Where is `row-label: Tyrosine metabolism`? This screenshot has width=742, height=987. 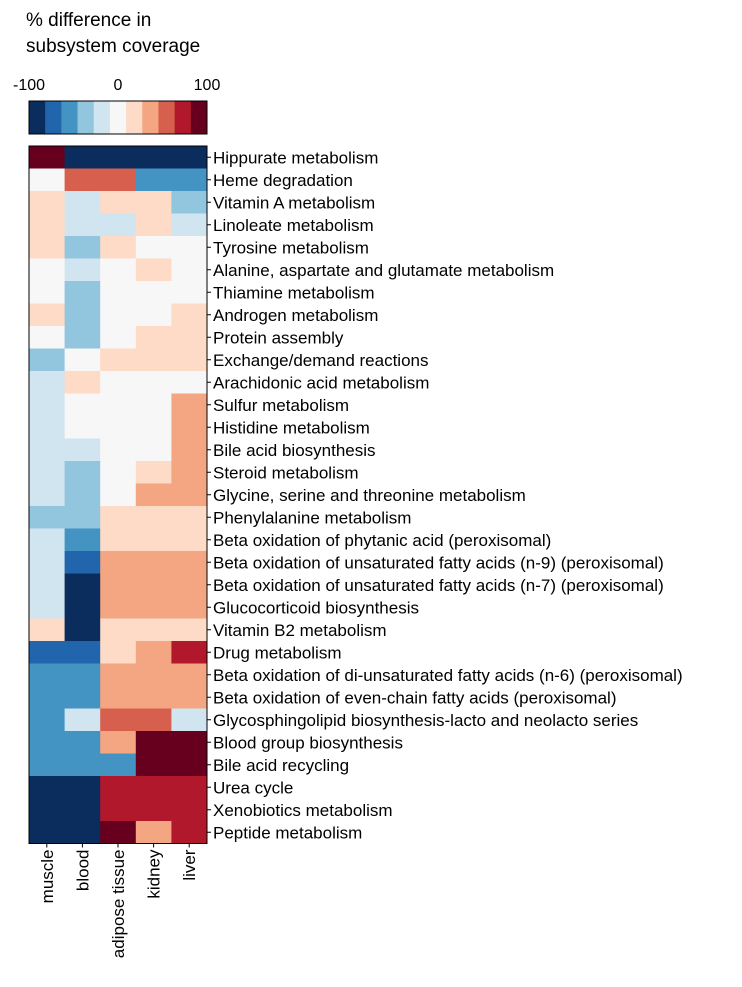 row-label: Tyrosine metabolism is located at coordinates (291, 247).